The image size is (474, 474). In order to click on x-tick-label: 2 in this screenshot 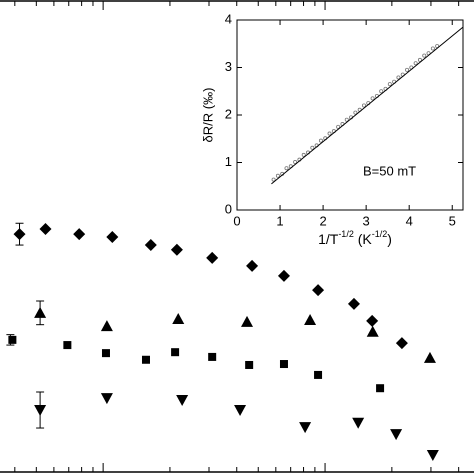, I will do `click(322, 220)`.